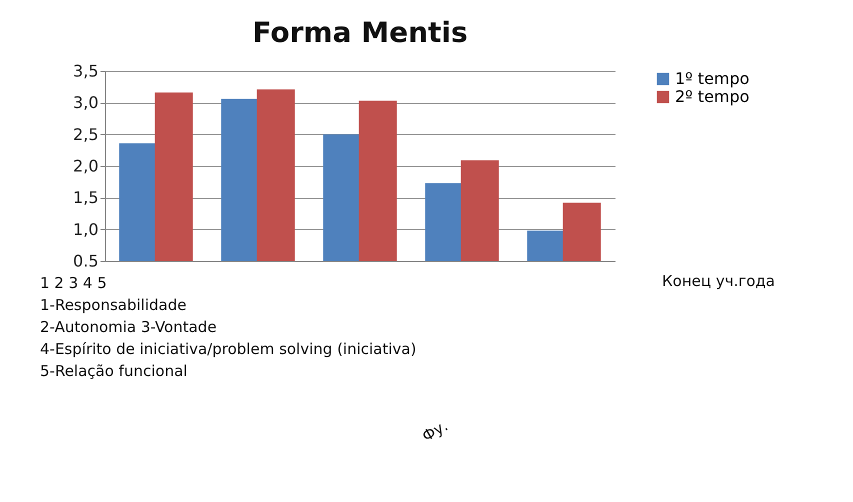 Image resolution: width=853 pixels, height=502 pixels. What do you see at coordinates (228, 349) in the screenshot?
I see `text: 4-Espírito de iniciativa/problem solving (iniciativa)` at bounding box center [228, 349].